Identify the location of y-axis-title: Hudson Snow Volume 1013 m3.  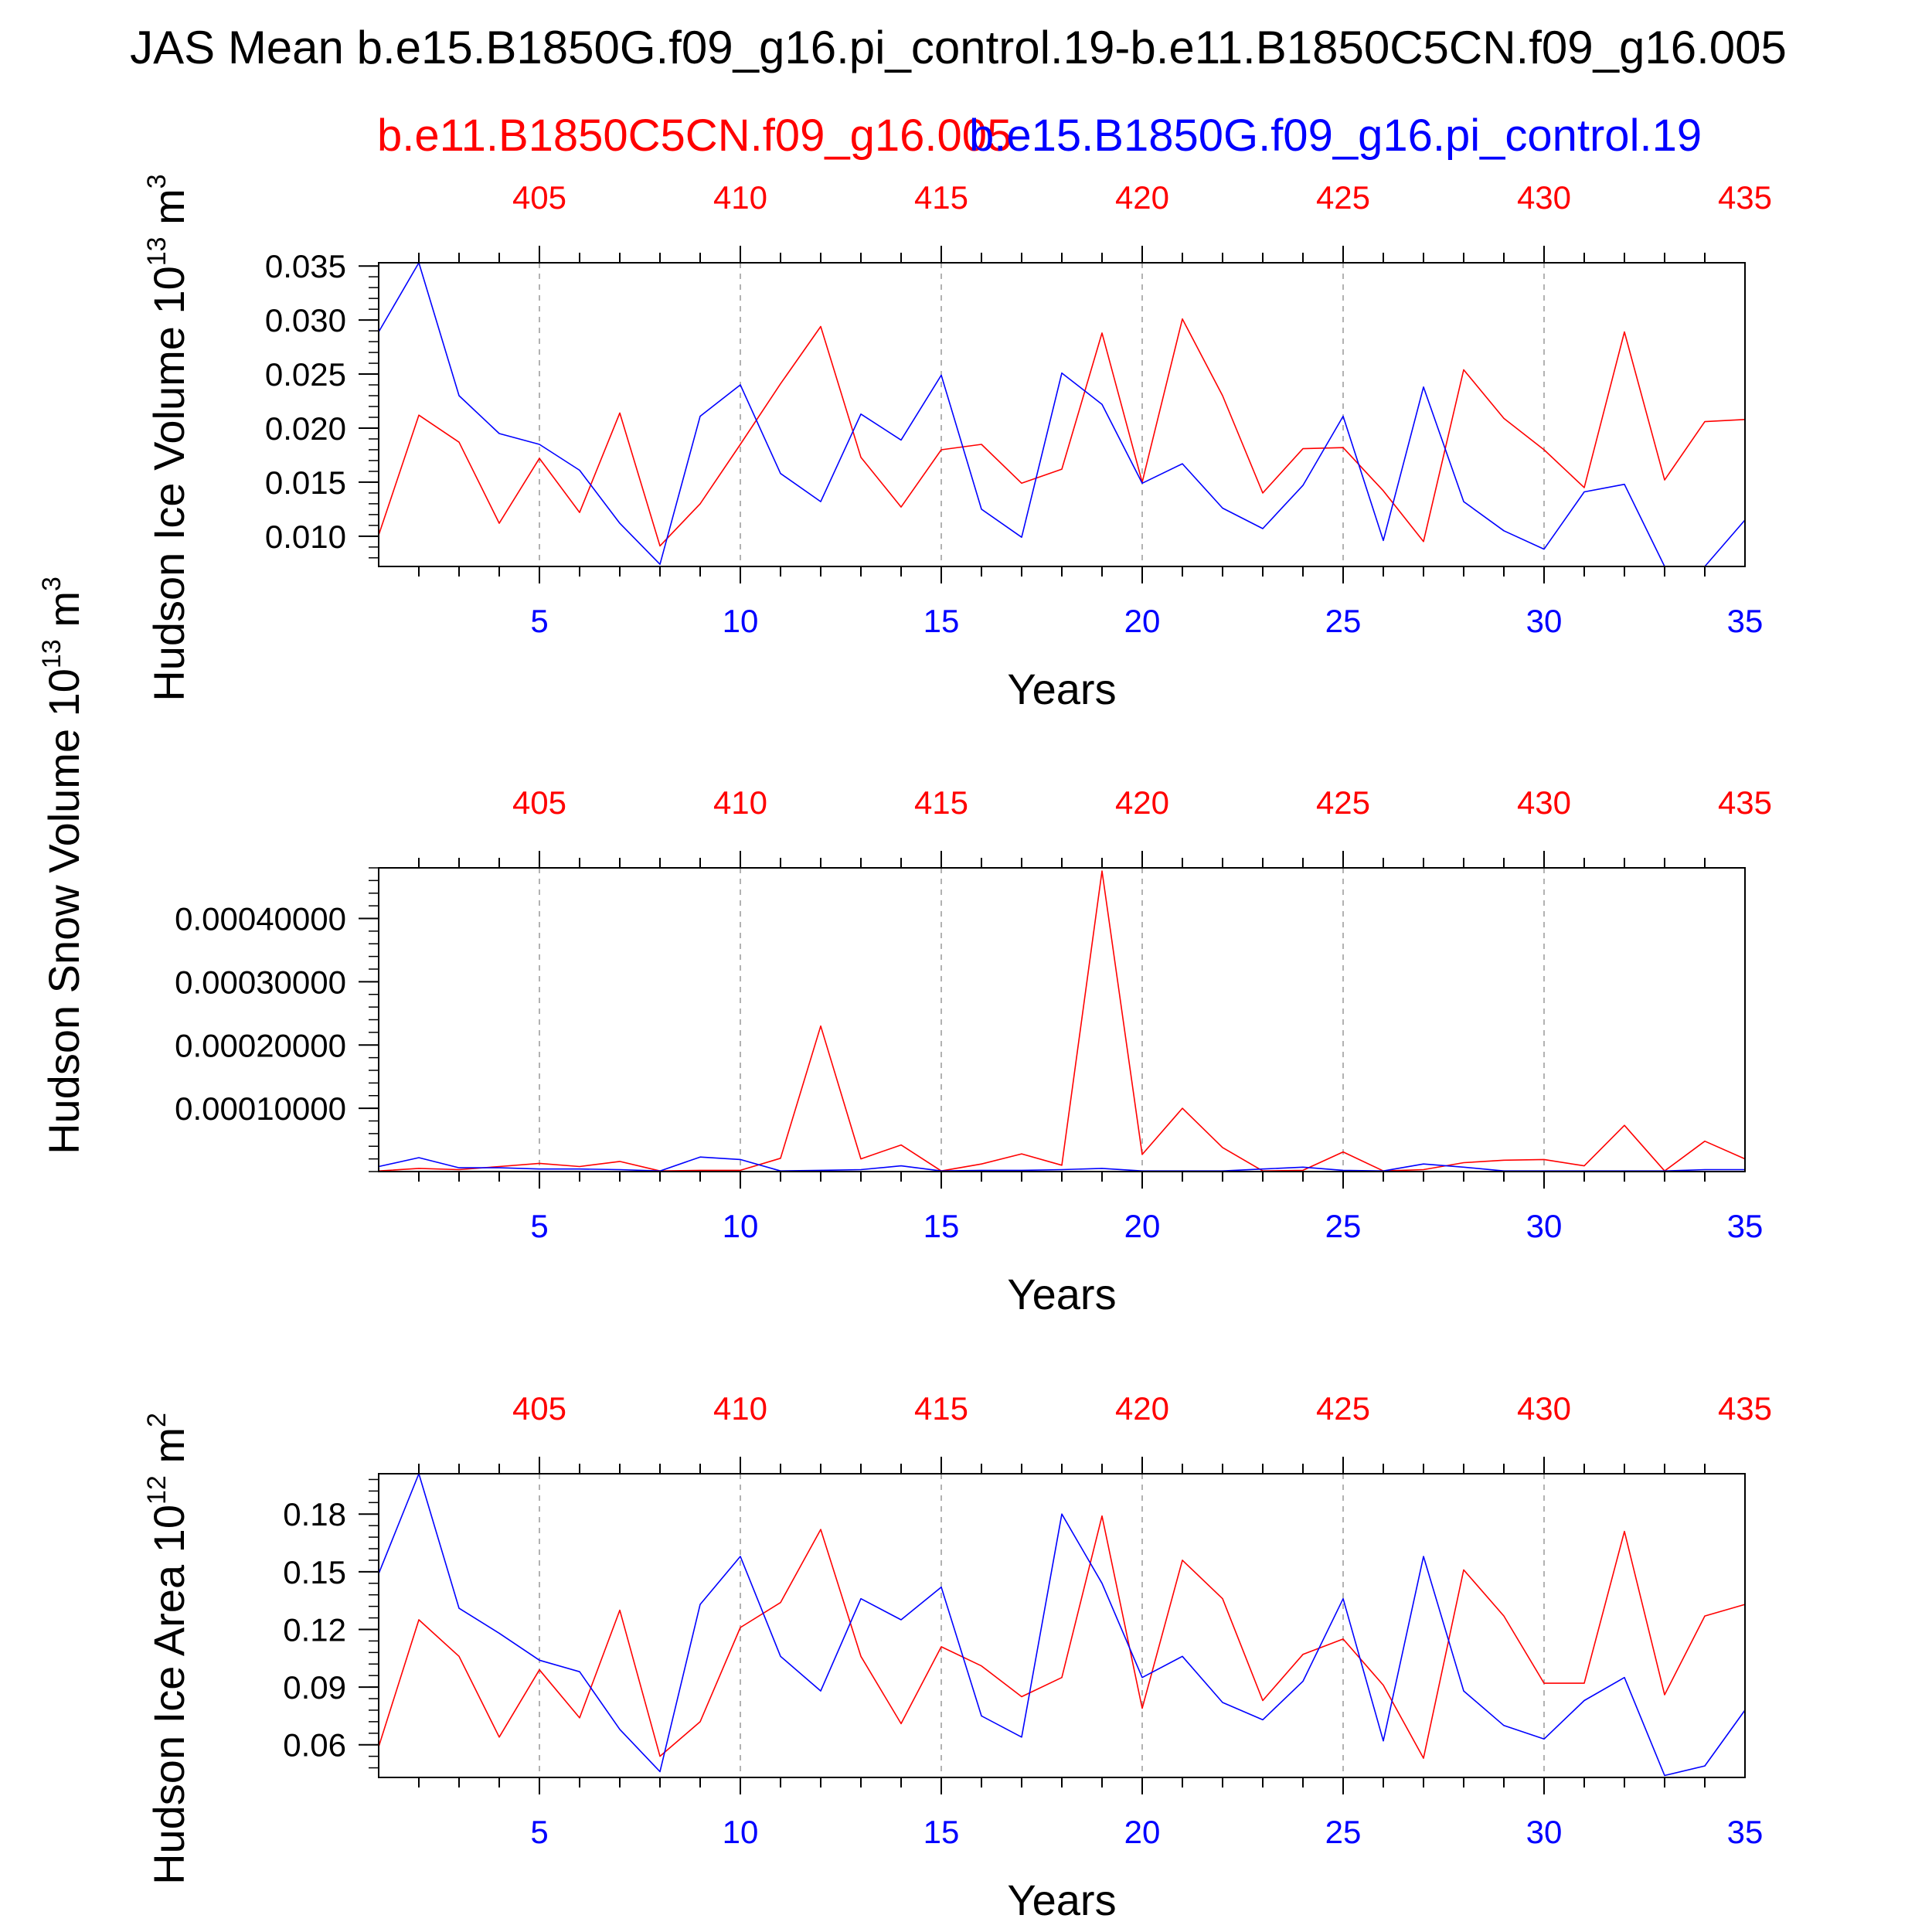
(62, 866).